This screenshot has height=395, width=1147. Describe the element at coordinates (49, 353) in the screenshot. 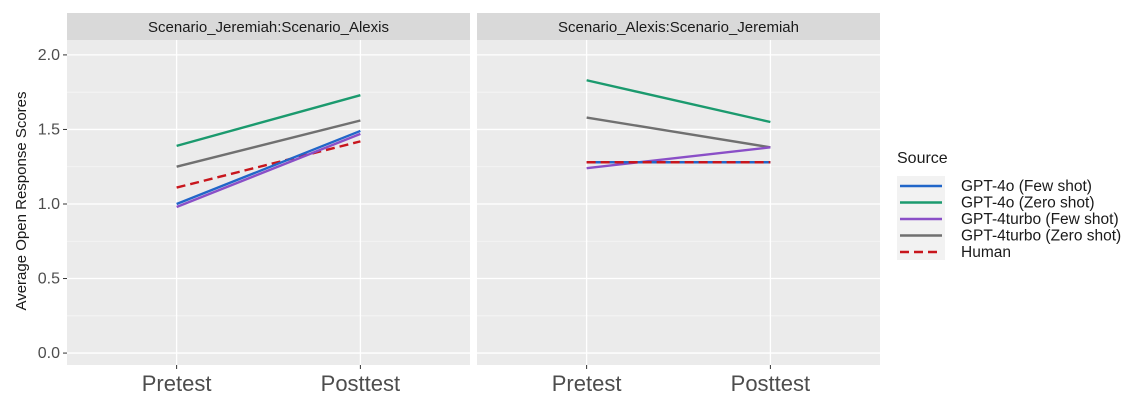

I see `y-tick-label: 0.0` at that location.